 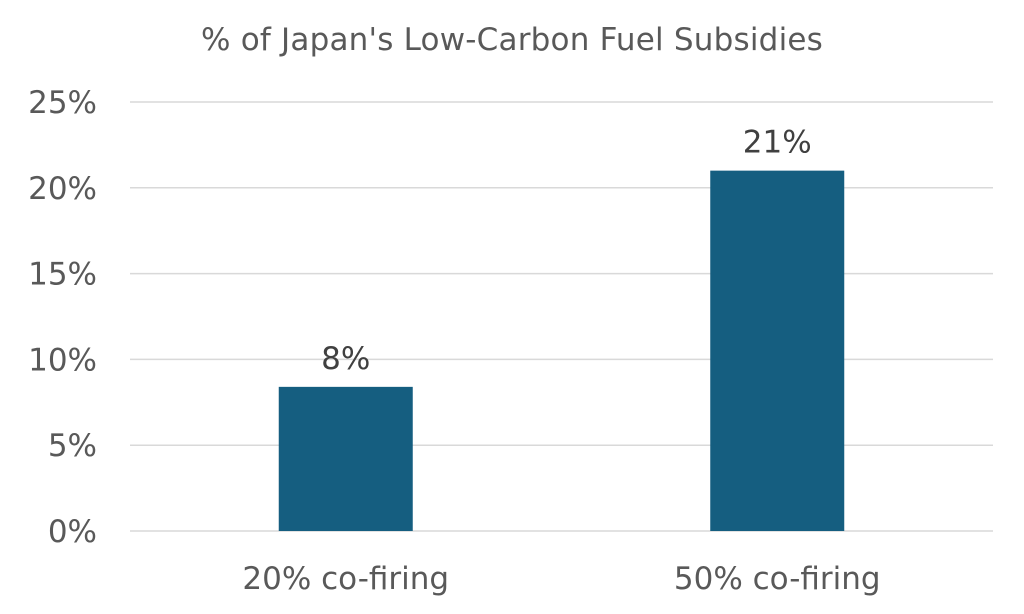 I want to click on category-label: 50% co-firing, so click(x=777, y=579).